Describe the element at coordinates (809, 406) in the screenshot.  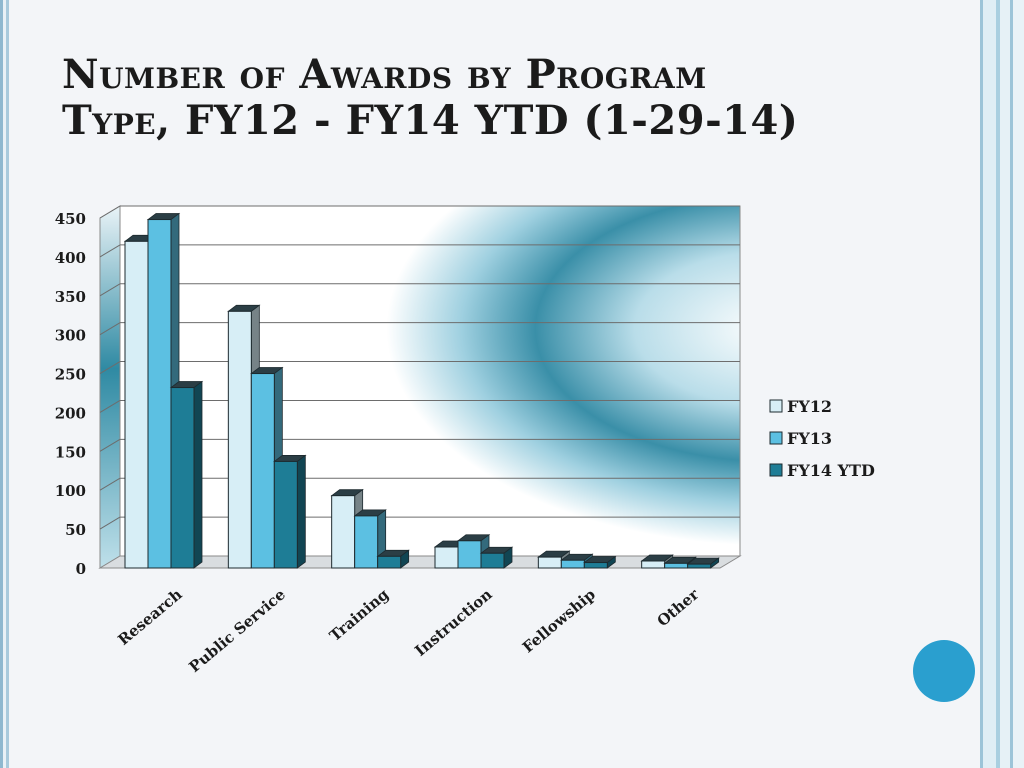
I see `legend-label: FY12` at that location.